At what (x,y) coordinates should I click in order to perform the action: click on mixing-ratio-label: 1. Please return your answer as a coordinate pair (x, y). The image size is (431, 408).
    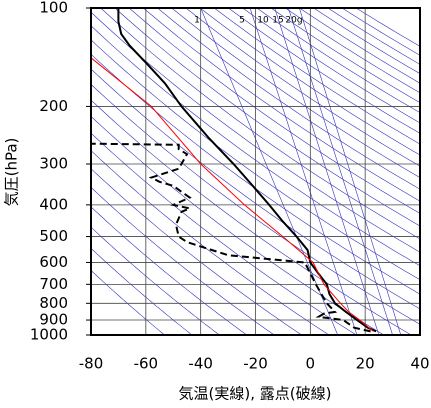
    Looking at the image, I should click on (197, 21).